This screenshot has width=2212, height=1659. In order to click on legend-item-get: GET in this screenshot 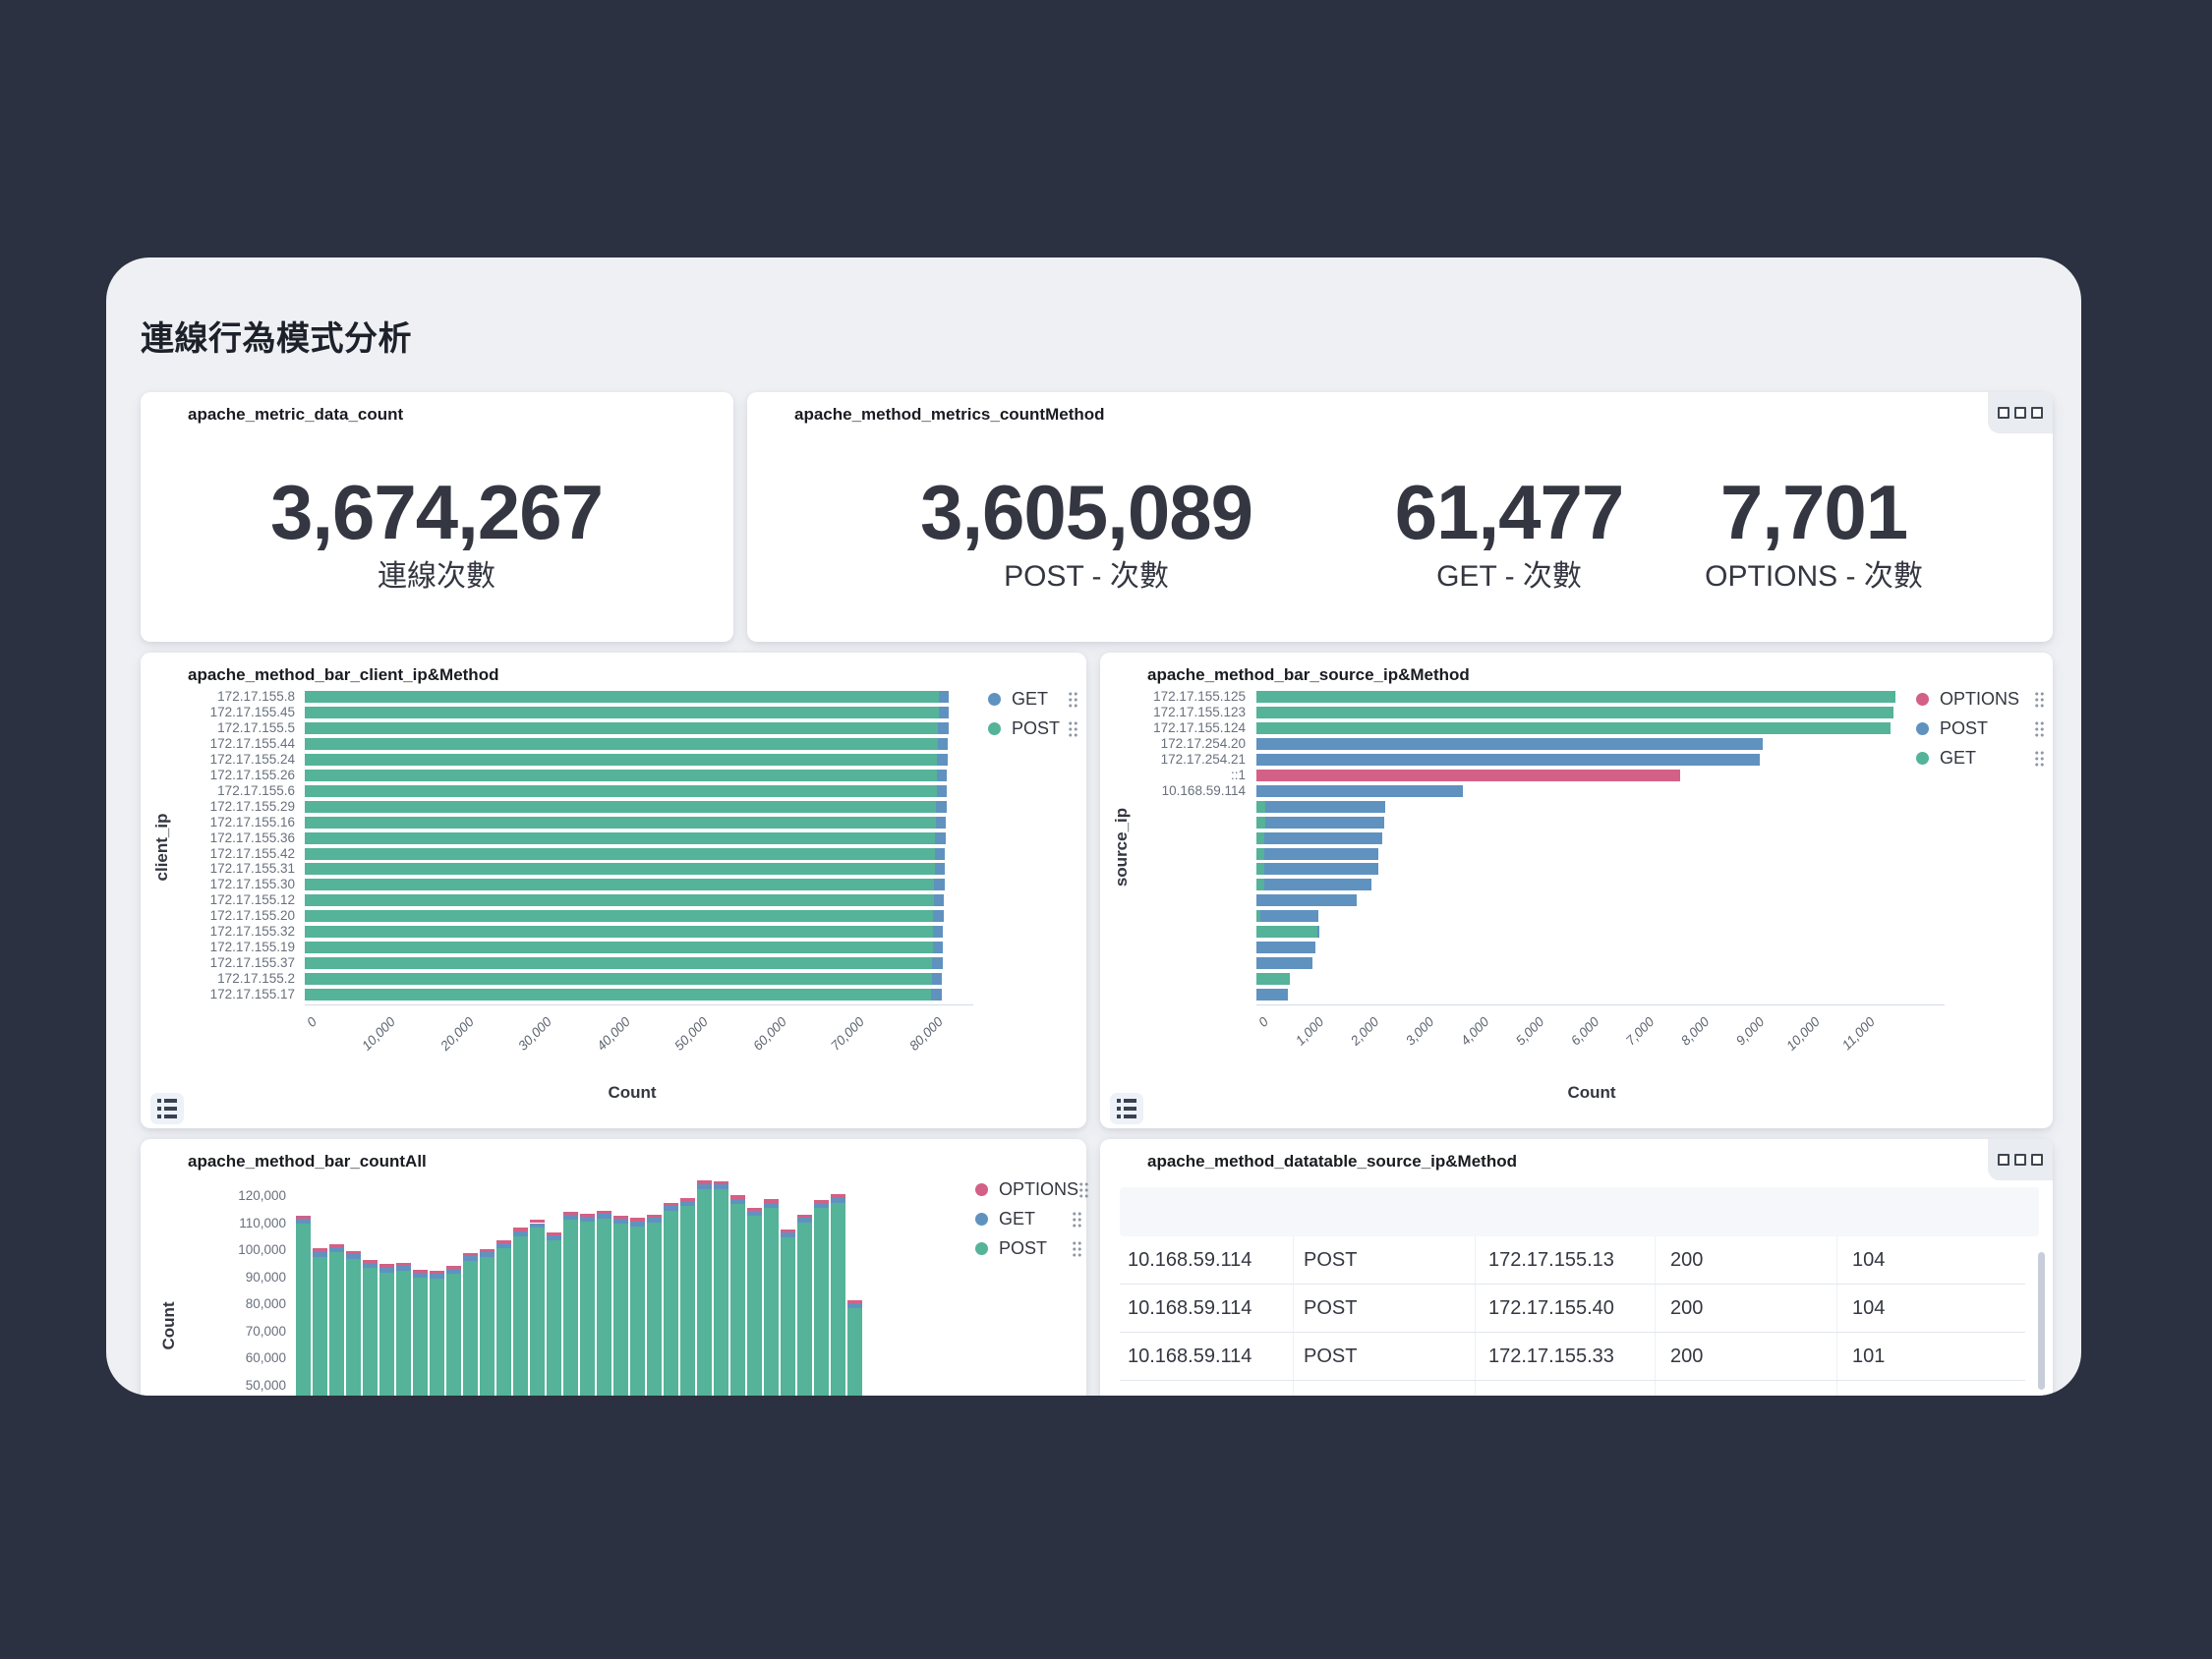, I will do `click(1029, 1219)`.